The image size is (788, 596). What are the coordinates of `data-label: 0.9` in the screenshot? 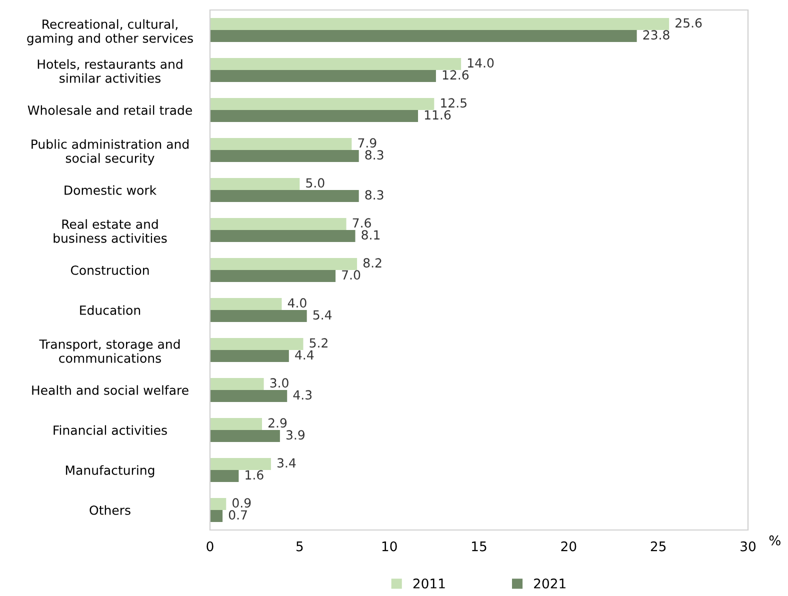 It's located at (241, 503).